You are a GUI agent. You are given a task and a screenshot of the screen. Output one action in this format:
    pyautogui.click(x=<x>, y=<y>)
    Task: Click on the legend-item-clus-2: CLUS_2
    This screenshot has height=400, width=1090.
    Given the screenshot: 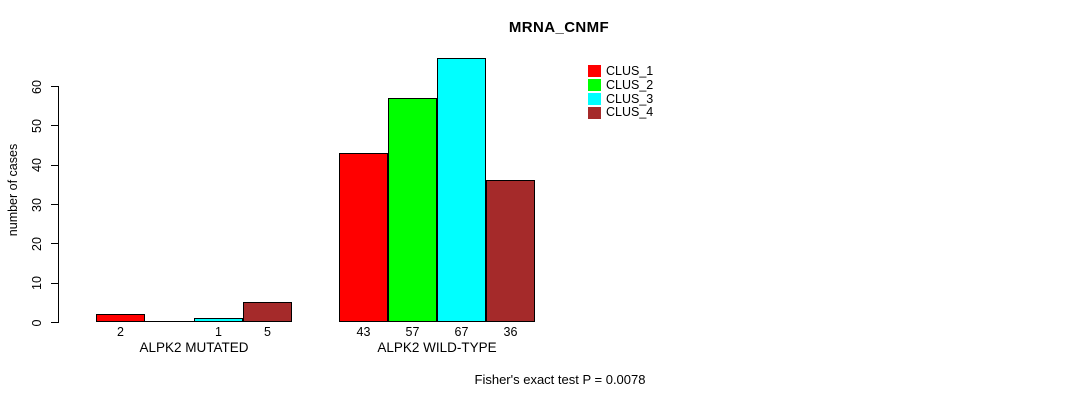 What is the action you would take?
    pyautogui.click(x=620, y=85)
    